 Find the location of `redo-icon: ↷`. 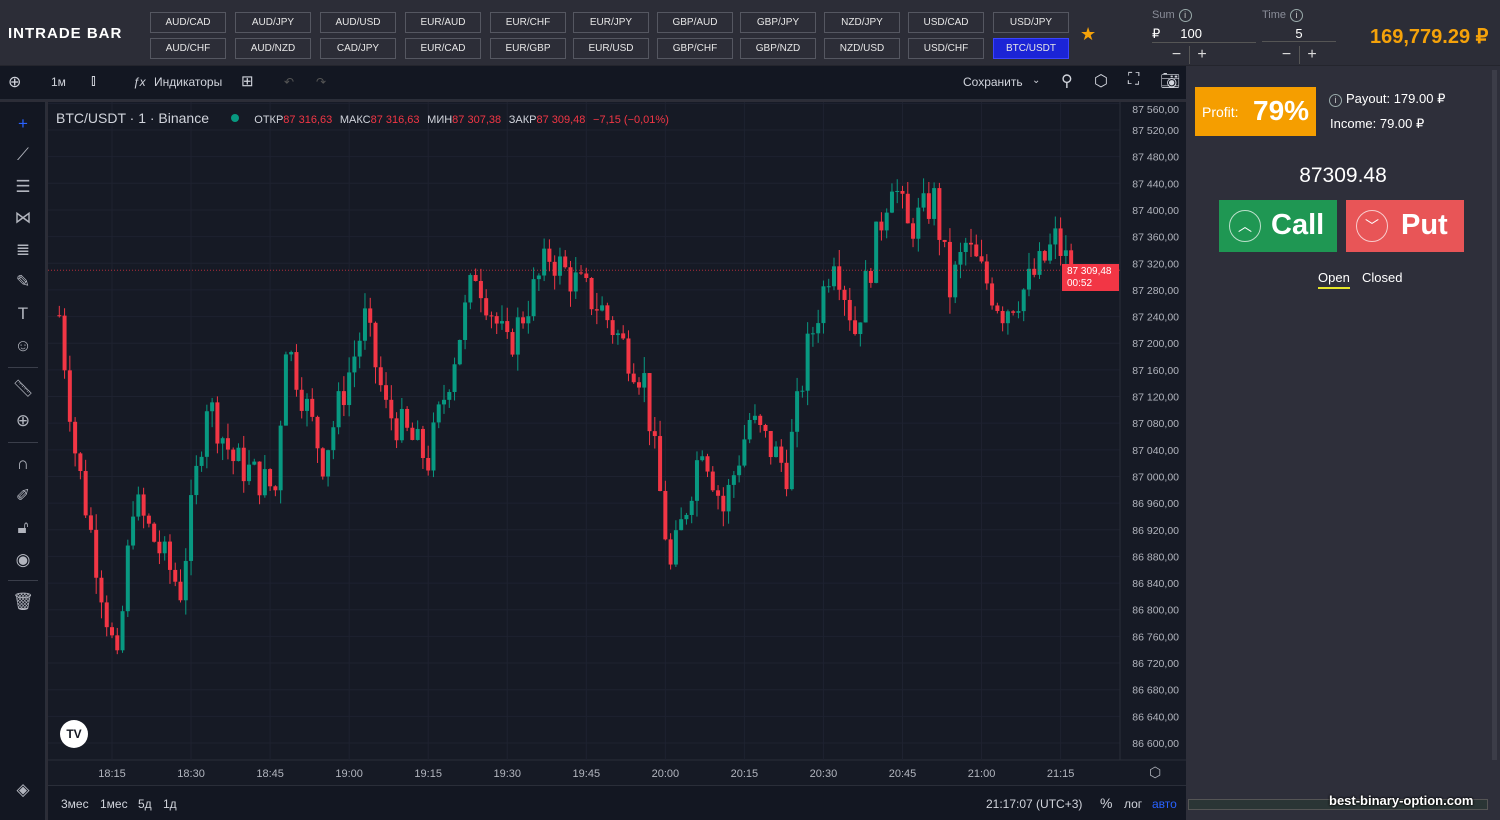

redo-icon: ↷ is located at coordinates (321, 82).